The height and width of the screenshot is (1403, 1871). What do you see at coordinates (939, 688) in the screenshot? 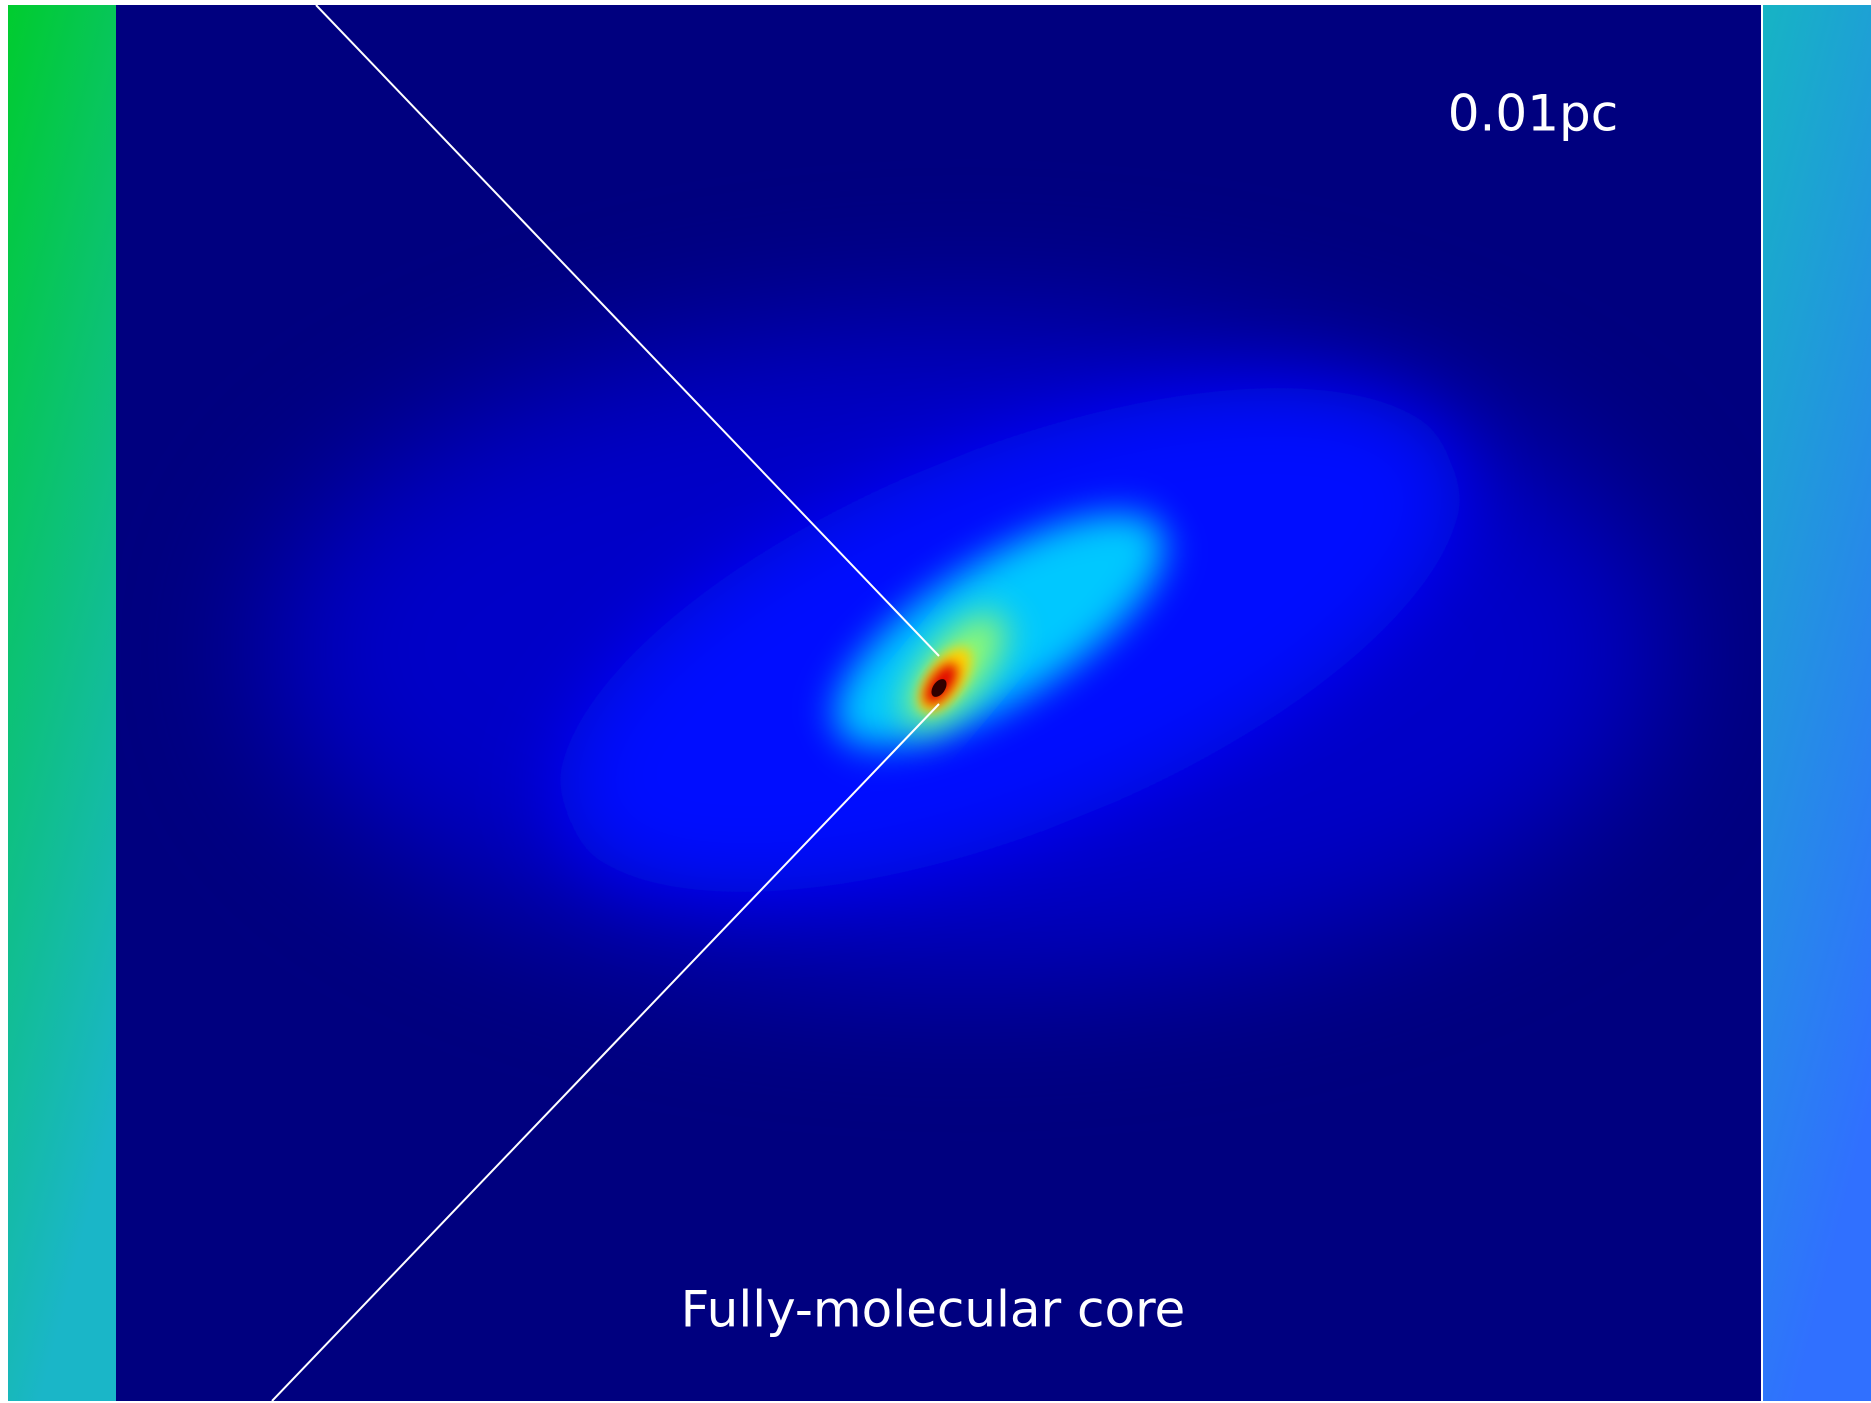
I see `core` at bounding box center [939, 688].